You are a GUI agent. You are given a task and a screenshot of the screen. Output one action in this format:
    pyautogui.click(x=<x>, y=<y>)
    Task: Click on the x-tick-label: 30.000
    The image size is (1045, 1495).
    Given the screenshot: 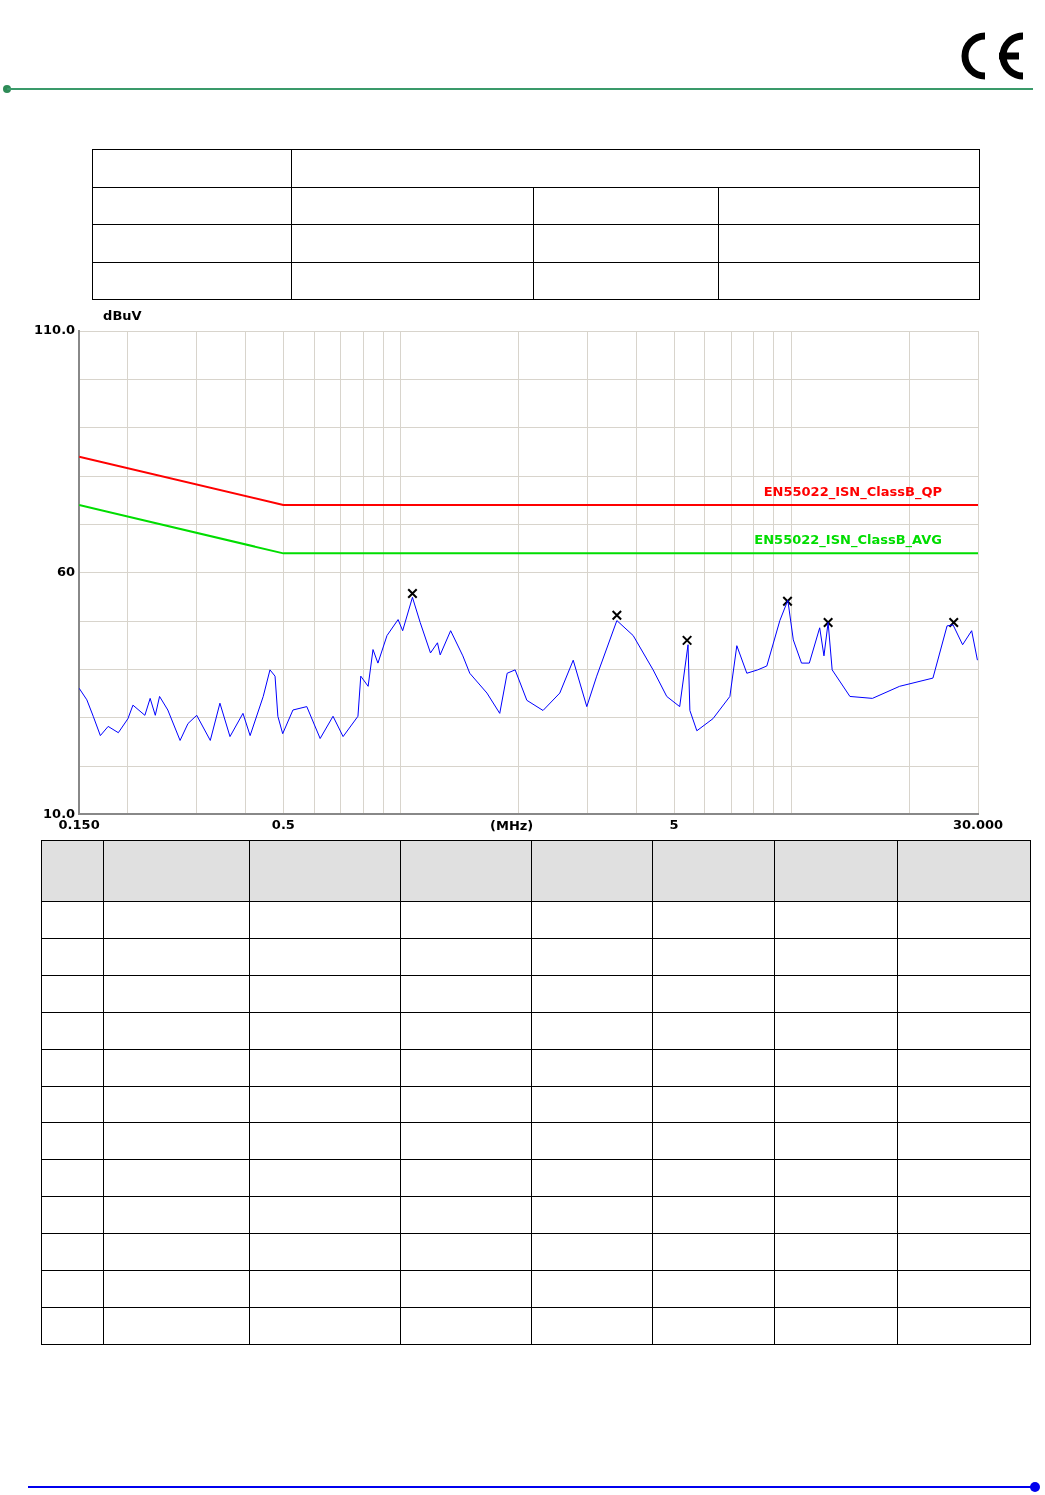 What is the action you would take?
    pyautogui.click(x=978, y=824)
    